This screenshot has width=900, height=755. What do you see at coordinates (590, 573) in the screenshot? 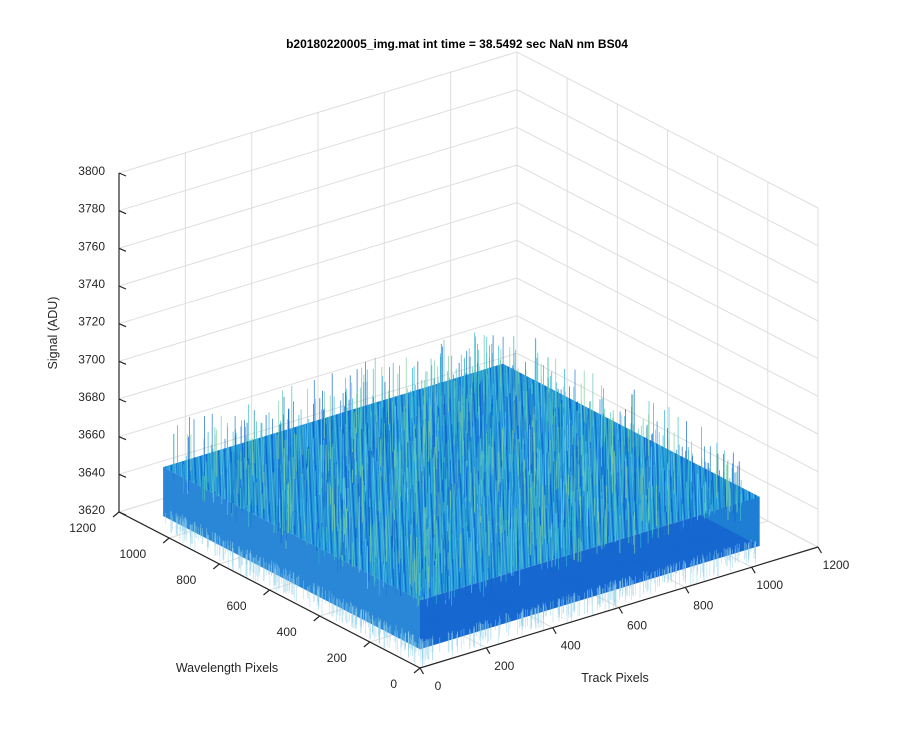
I see `surface-side-front` at bounding box center [590, 573].